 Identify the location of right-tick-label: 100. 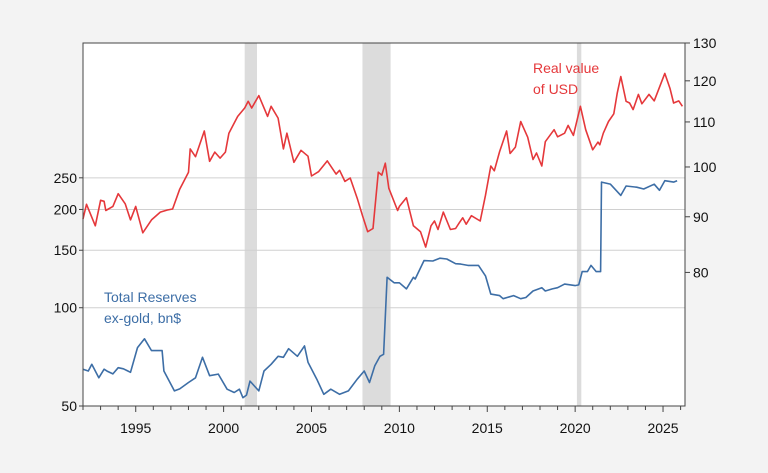
(705, 167).